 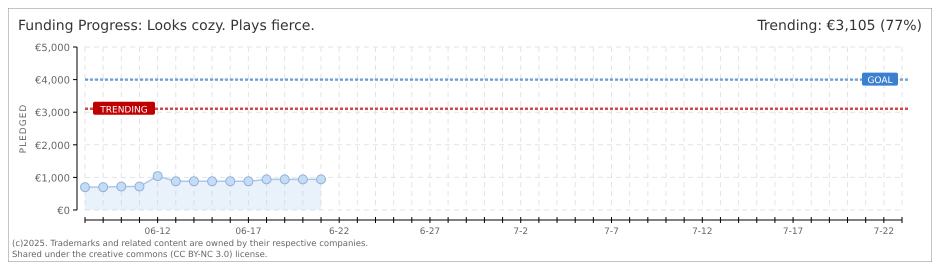 I want to click on y-tick-label: €4,000, so click(x=52, y=81).